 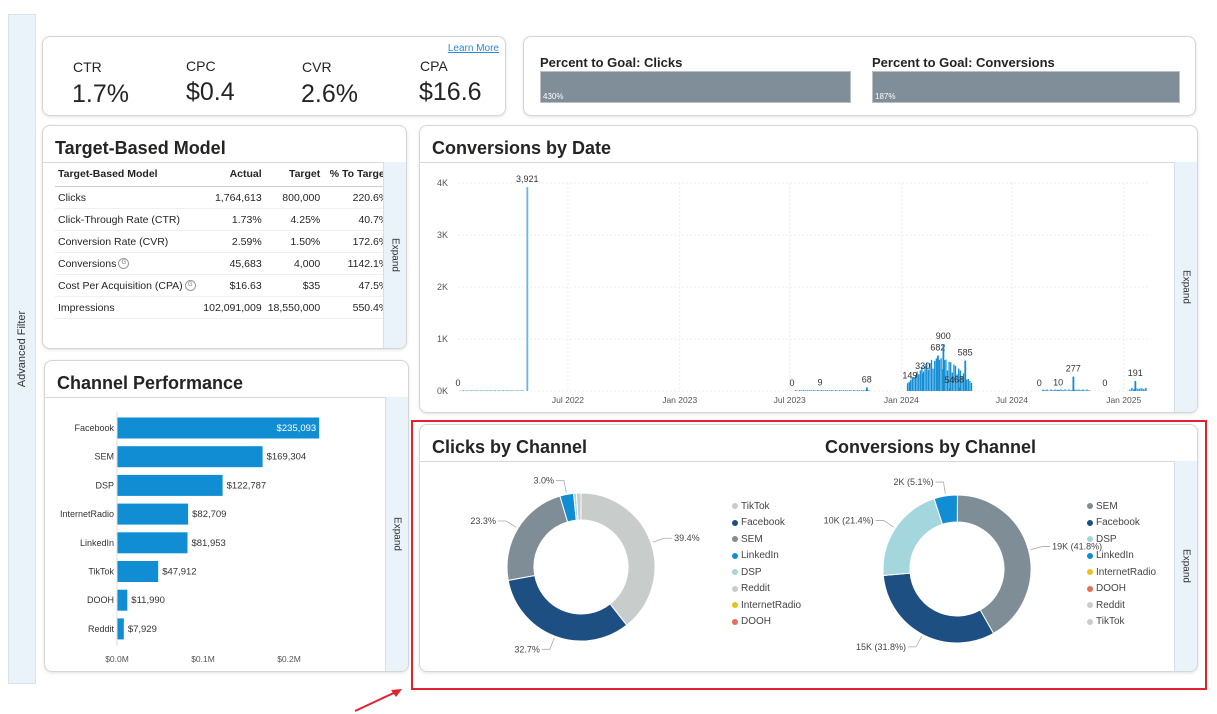 I want to click on legend-item: Reddit, so click(x=1121, y=605).